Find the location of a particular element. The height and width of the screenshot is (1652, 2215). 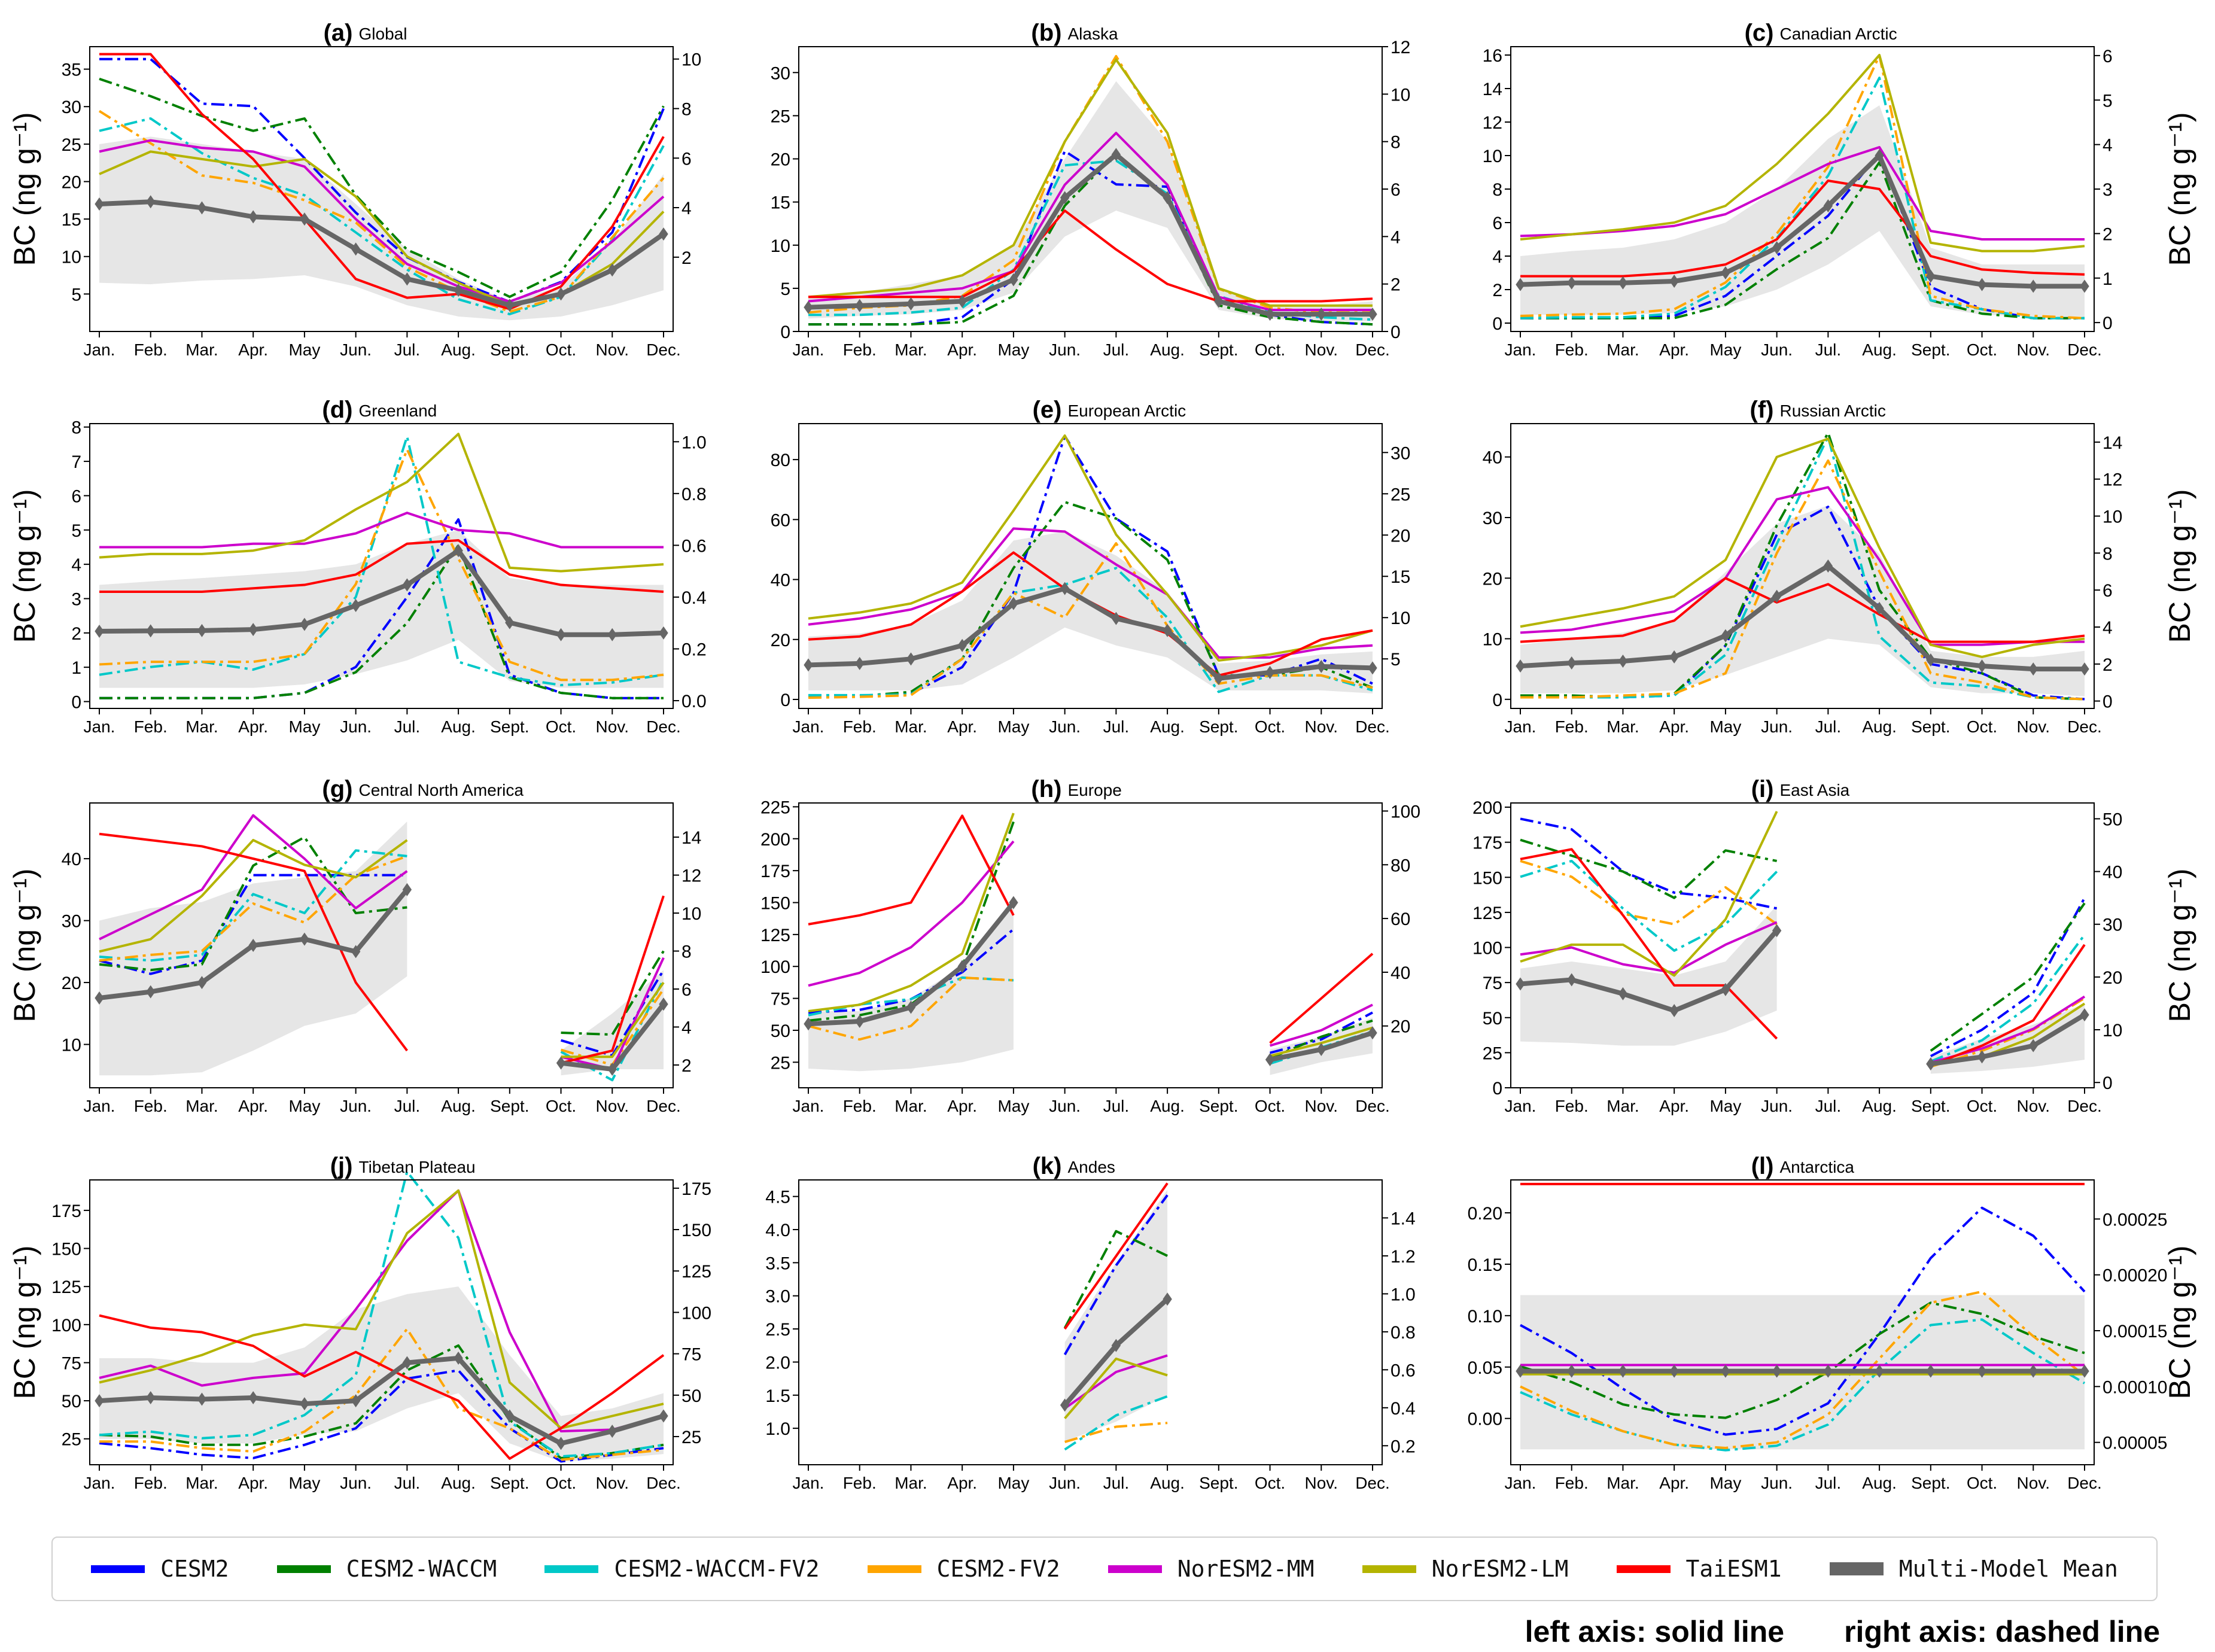

legend-label: NorESM2-MM is located at coordinates (1246, 1569).